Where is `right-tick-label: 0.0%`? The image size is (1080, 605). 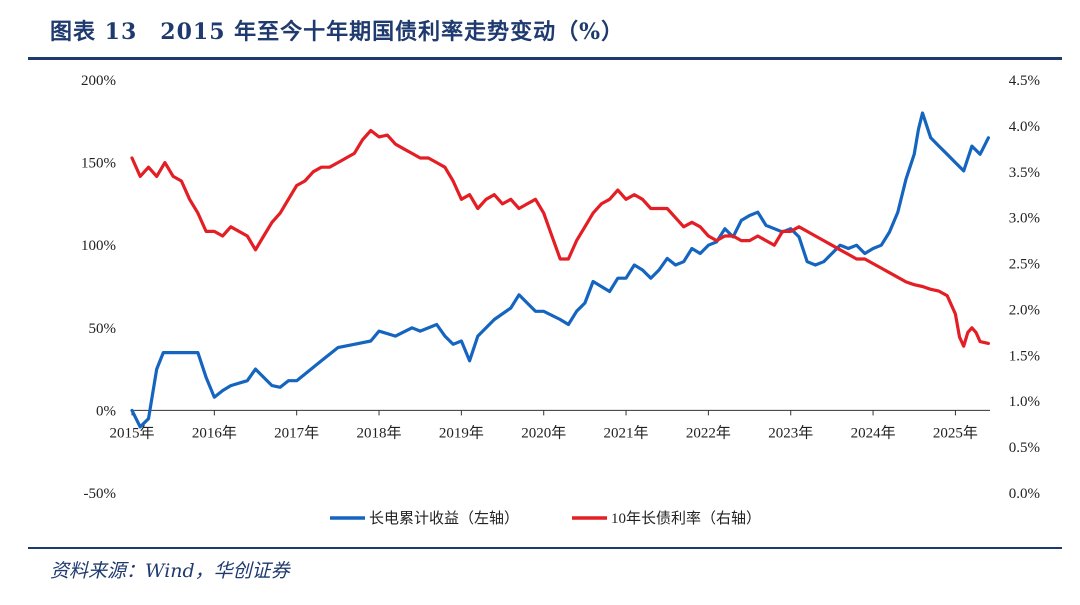
right-tick-label: 0.0% is located at coordinates (1024, 494).